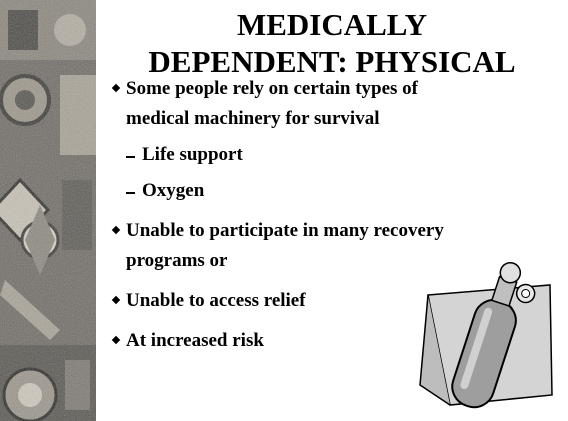 The height and width of the screenshot is (421, 568). Describe the element at coordinates (173, 190) in the screenshot. I see `bullet-text: Oxygen` at that location.